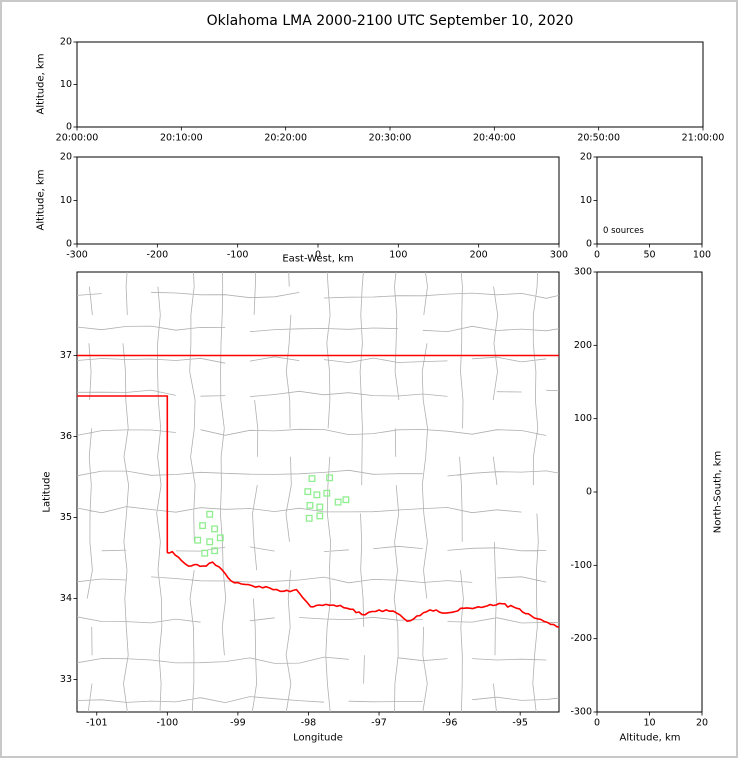 The height and width of the screenshot is (758, 738). Describe the element at coordinates (66, 679) in the screenshot. I see `plan_view-ytick-label: 33` at that location.